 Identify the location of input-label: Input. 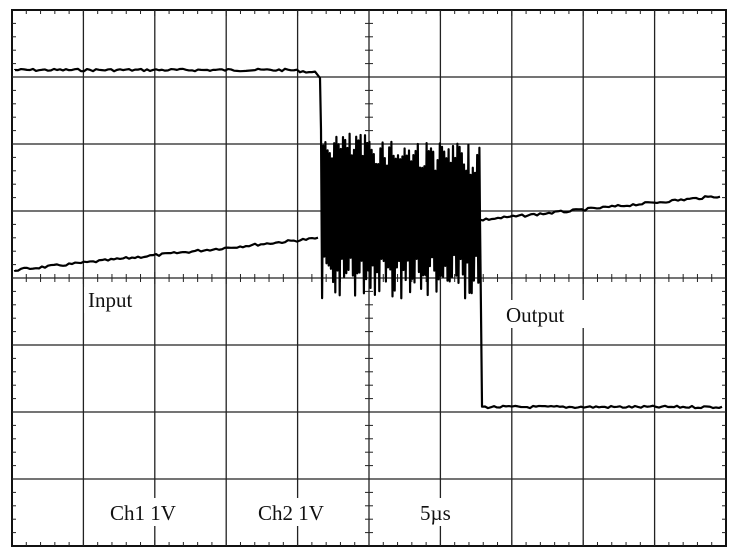
(110, 300).